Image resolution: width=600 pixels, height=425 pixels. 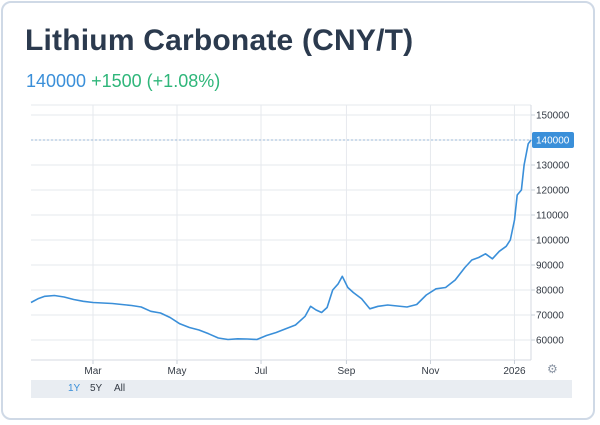 What do you see at coordinates (301, 389) in the screenshot?
I see `range-selector` at bounding box center [301, 389].